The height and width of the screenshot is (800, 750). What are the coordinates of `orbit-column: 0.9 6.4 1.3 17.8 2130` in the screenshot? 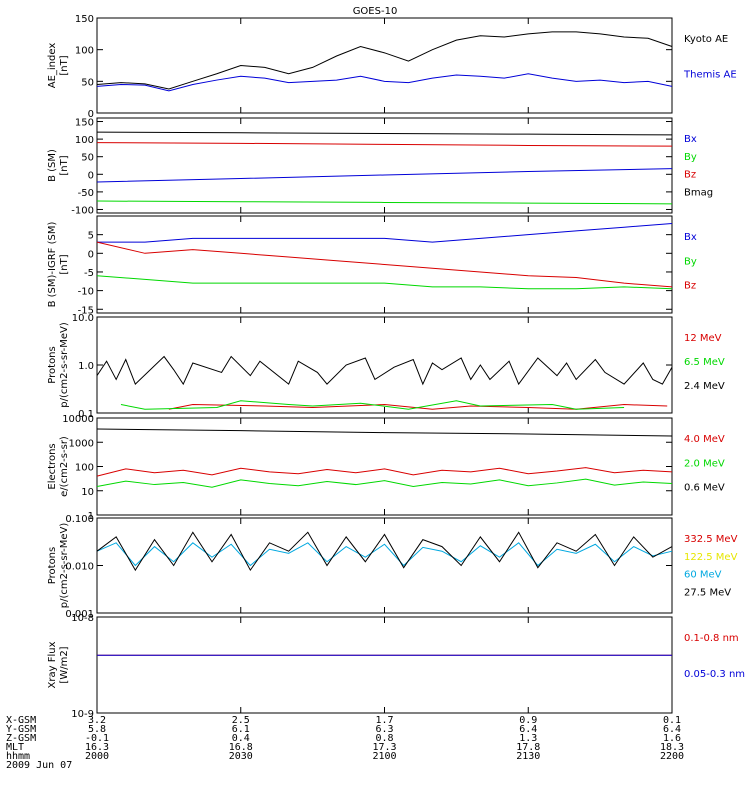 It's located at (528, 738).